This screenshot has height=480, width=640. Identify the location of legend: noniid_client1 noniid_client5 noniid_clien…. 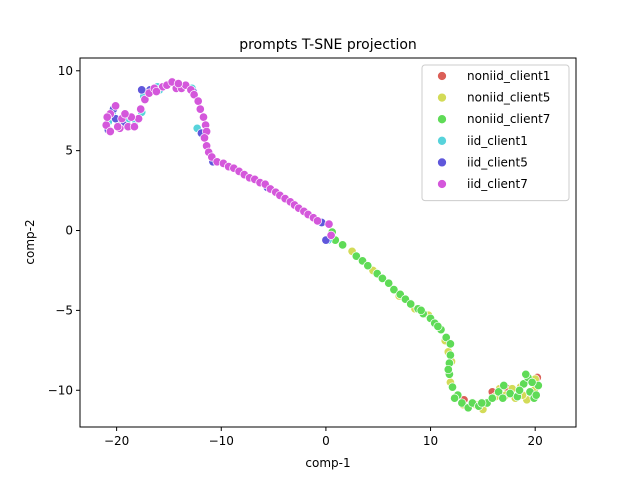
(495, 133).